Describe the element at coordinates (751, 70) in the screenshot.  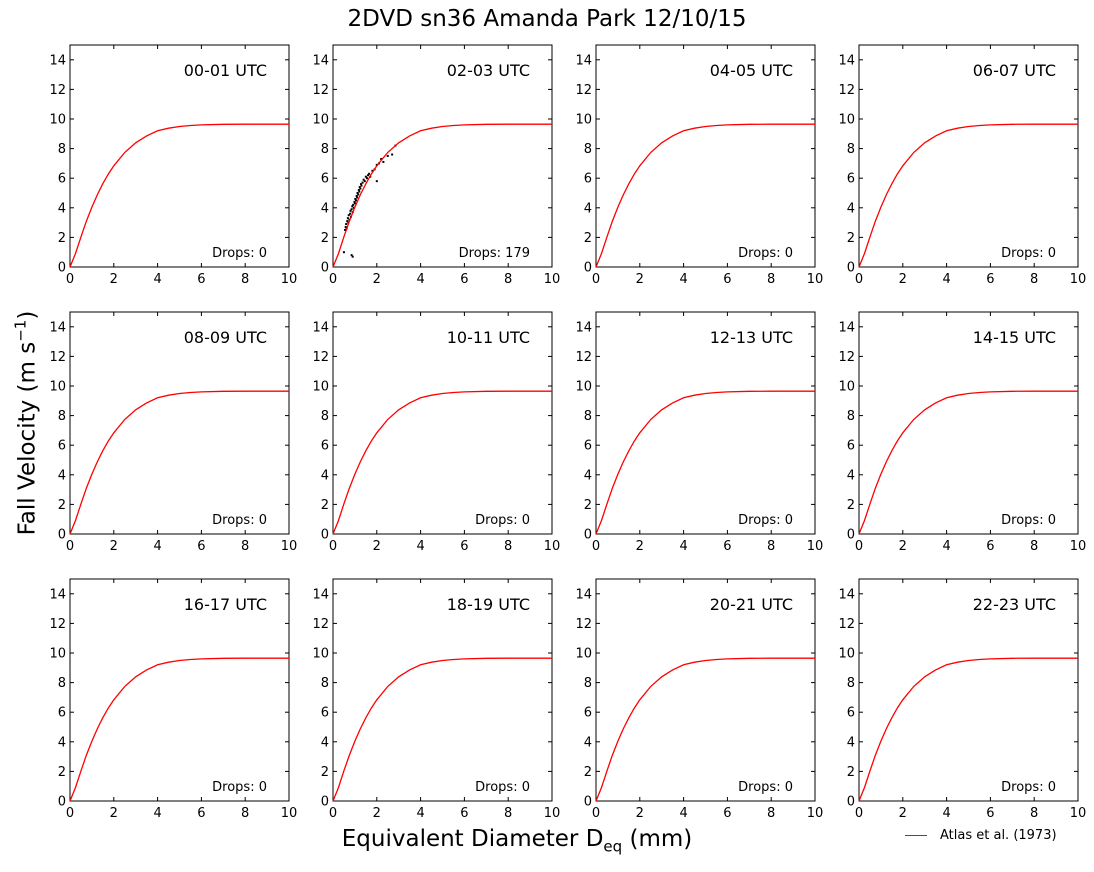
I see `panel-time-label: 04-05 UTC` at that location.